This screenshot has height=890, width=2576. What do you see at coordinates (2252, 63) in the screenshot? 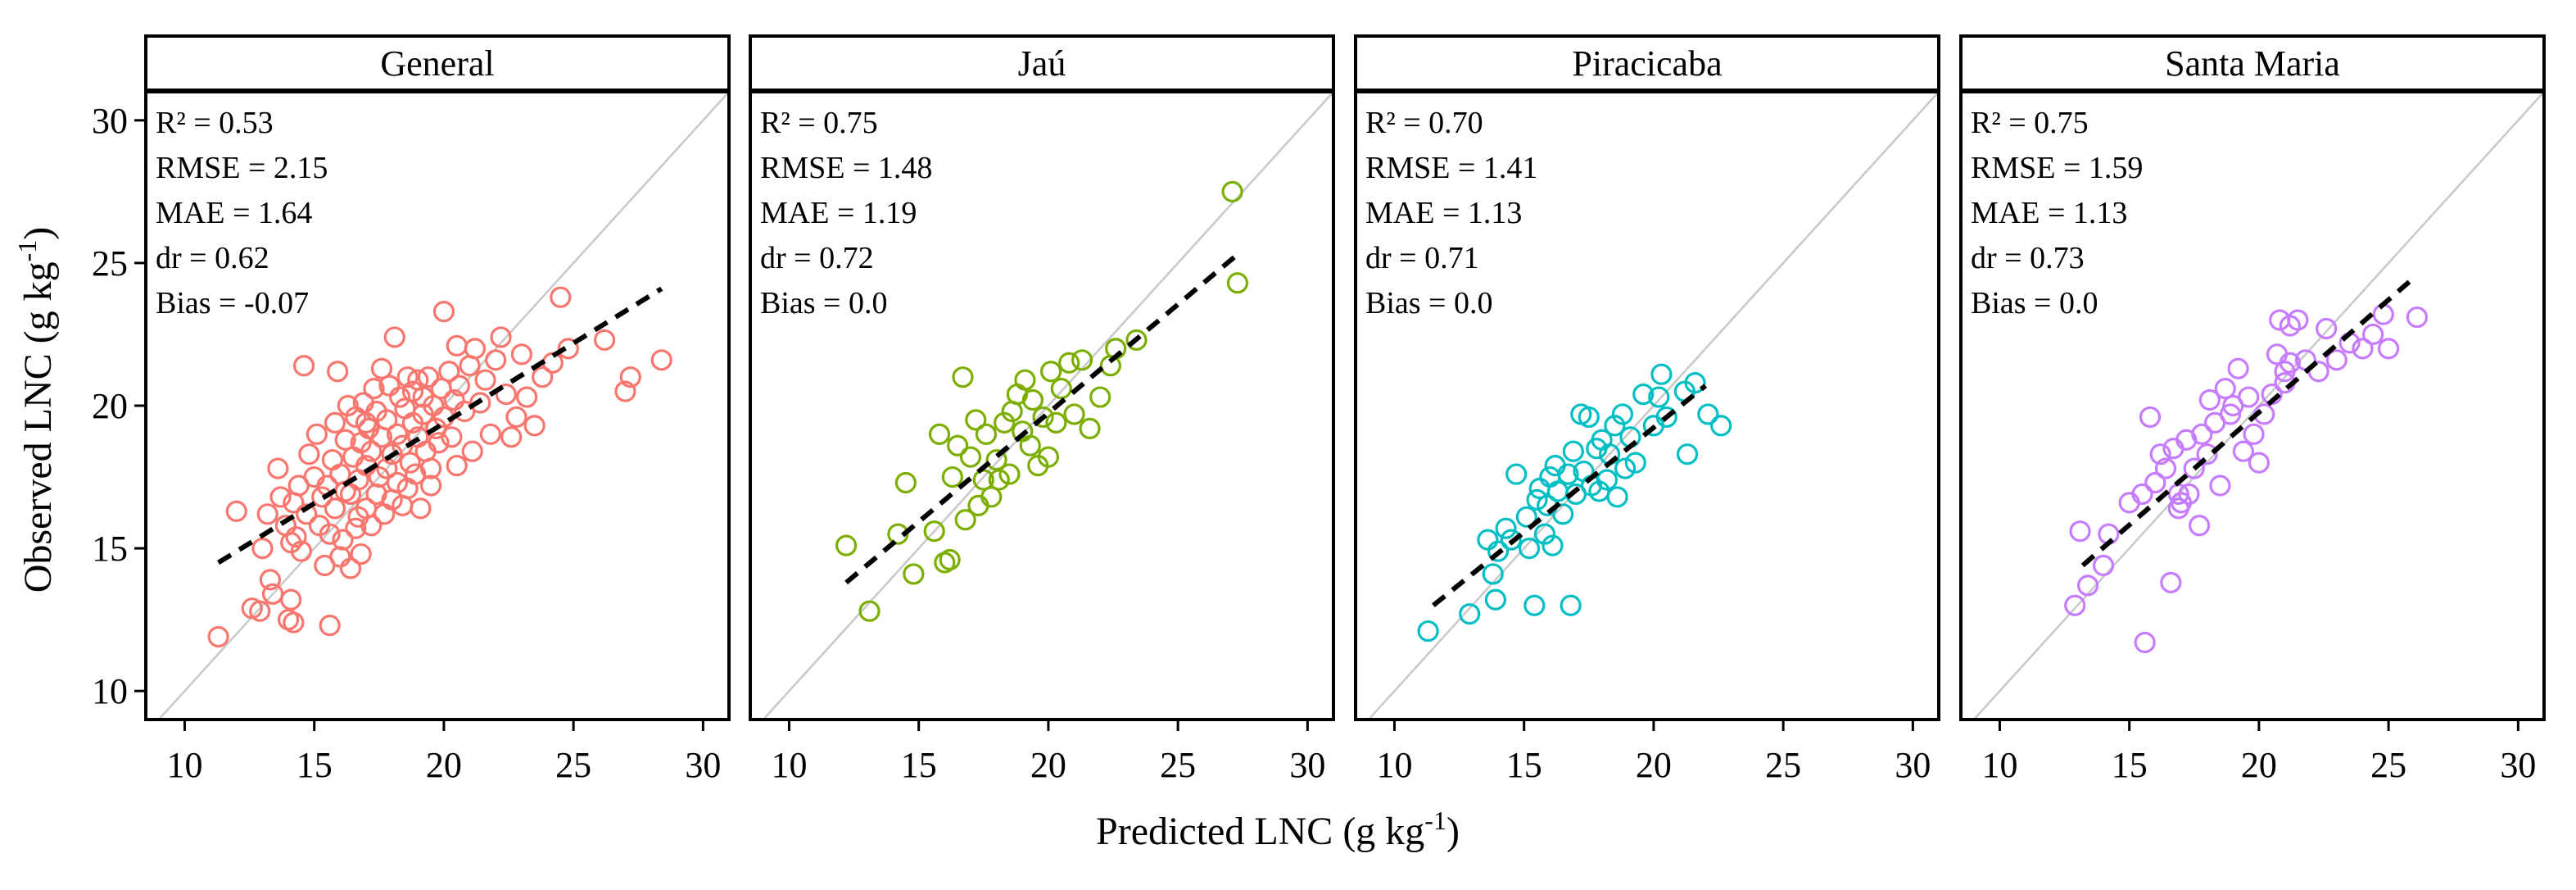
I see `panel-title: Santa Maria` at bounding box center [2252, 63].